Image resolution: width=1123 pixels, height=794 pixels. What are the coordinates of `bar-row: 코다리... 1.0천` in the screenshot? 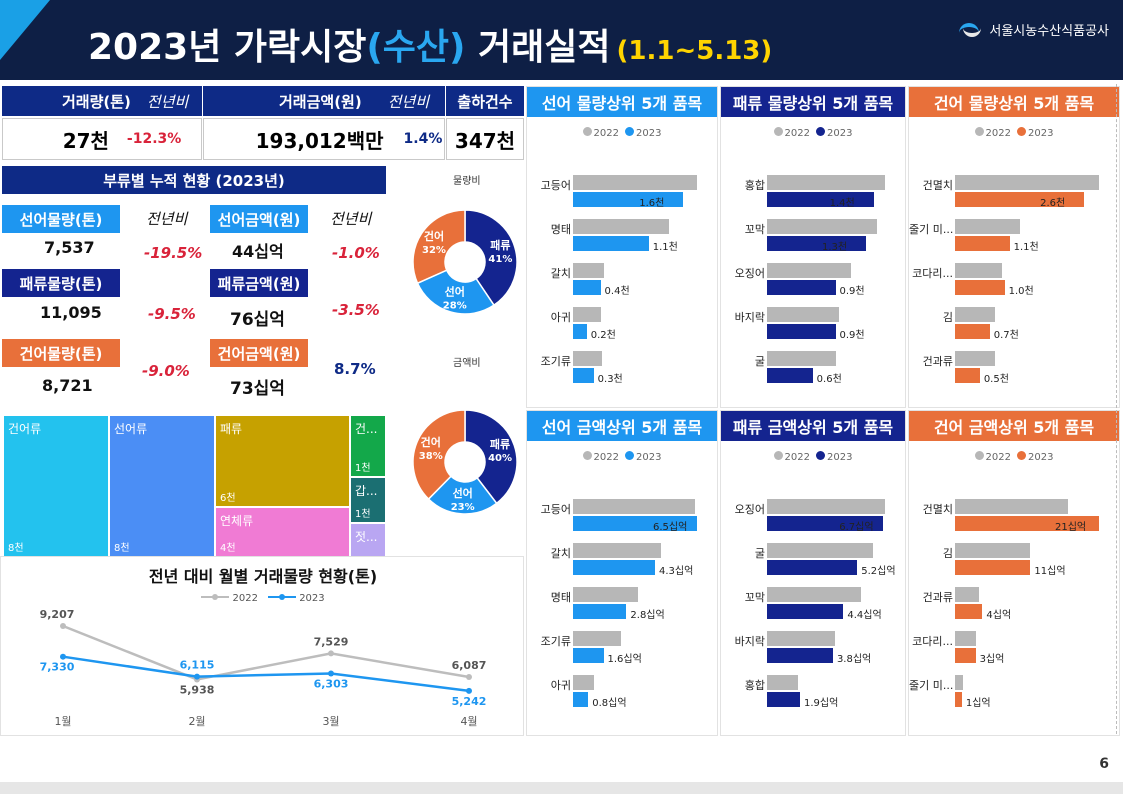 It's located at (1014, 283).